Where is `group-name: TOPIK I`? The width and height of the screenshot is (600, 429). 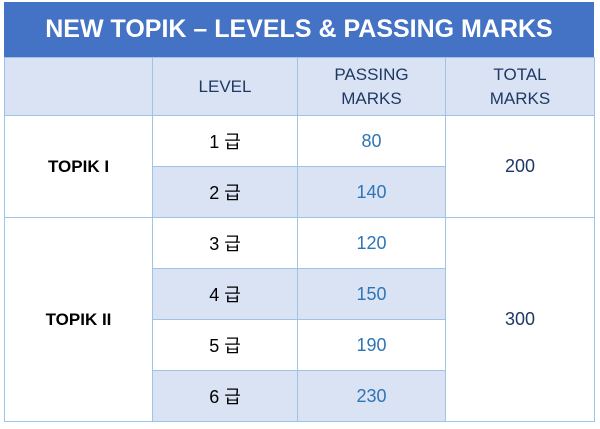
group-name: TOPIK I is located at coordinates (78, 166).